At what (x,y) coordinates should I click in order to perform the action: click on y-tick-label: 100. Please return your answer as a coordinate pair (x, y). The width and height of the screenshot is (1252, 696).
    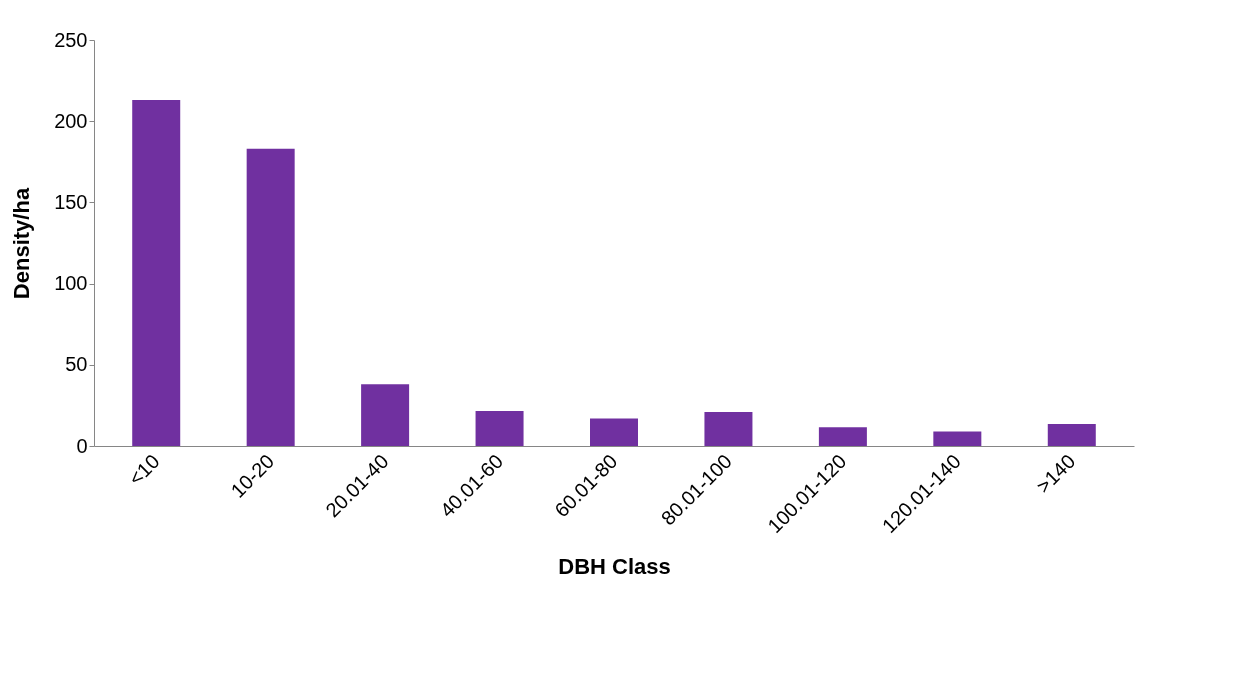
    Looking at the image, I should click on (71, 283).